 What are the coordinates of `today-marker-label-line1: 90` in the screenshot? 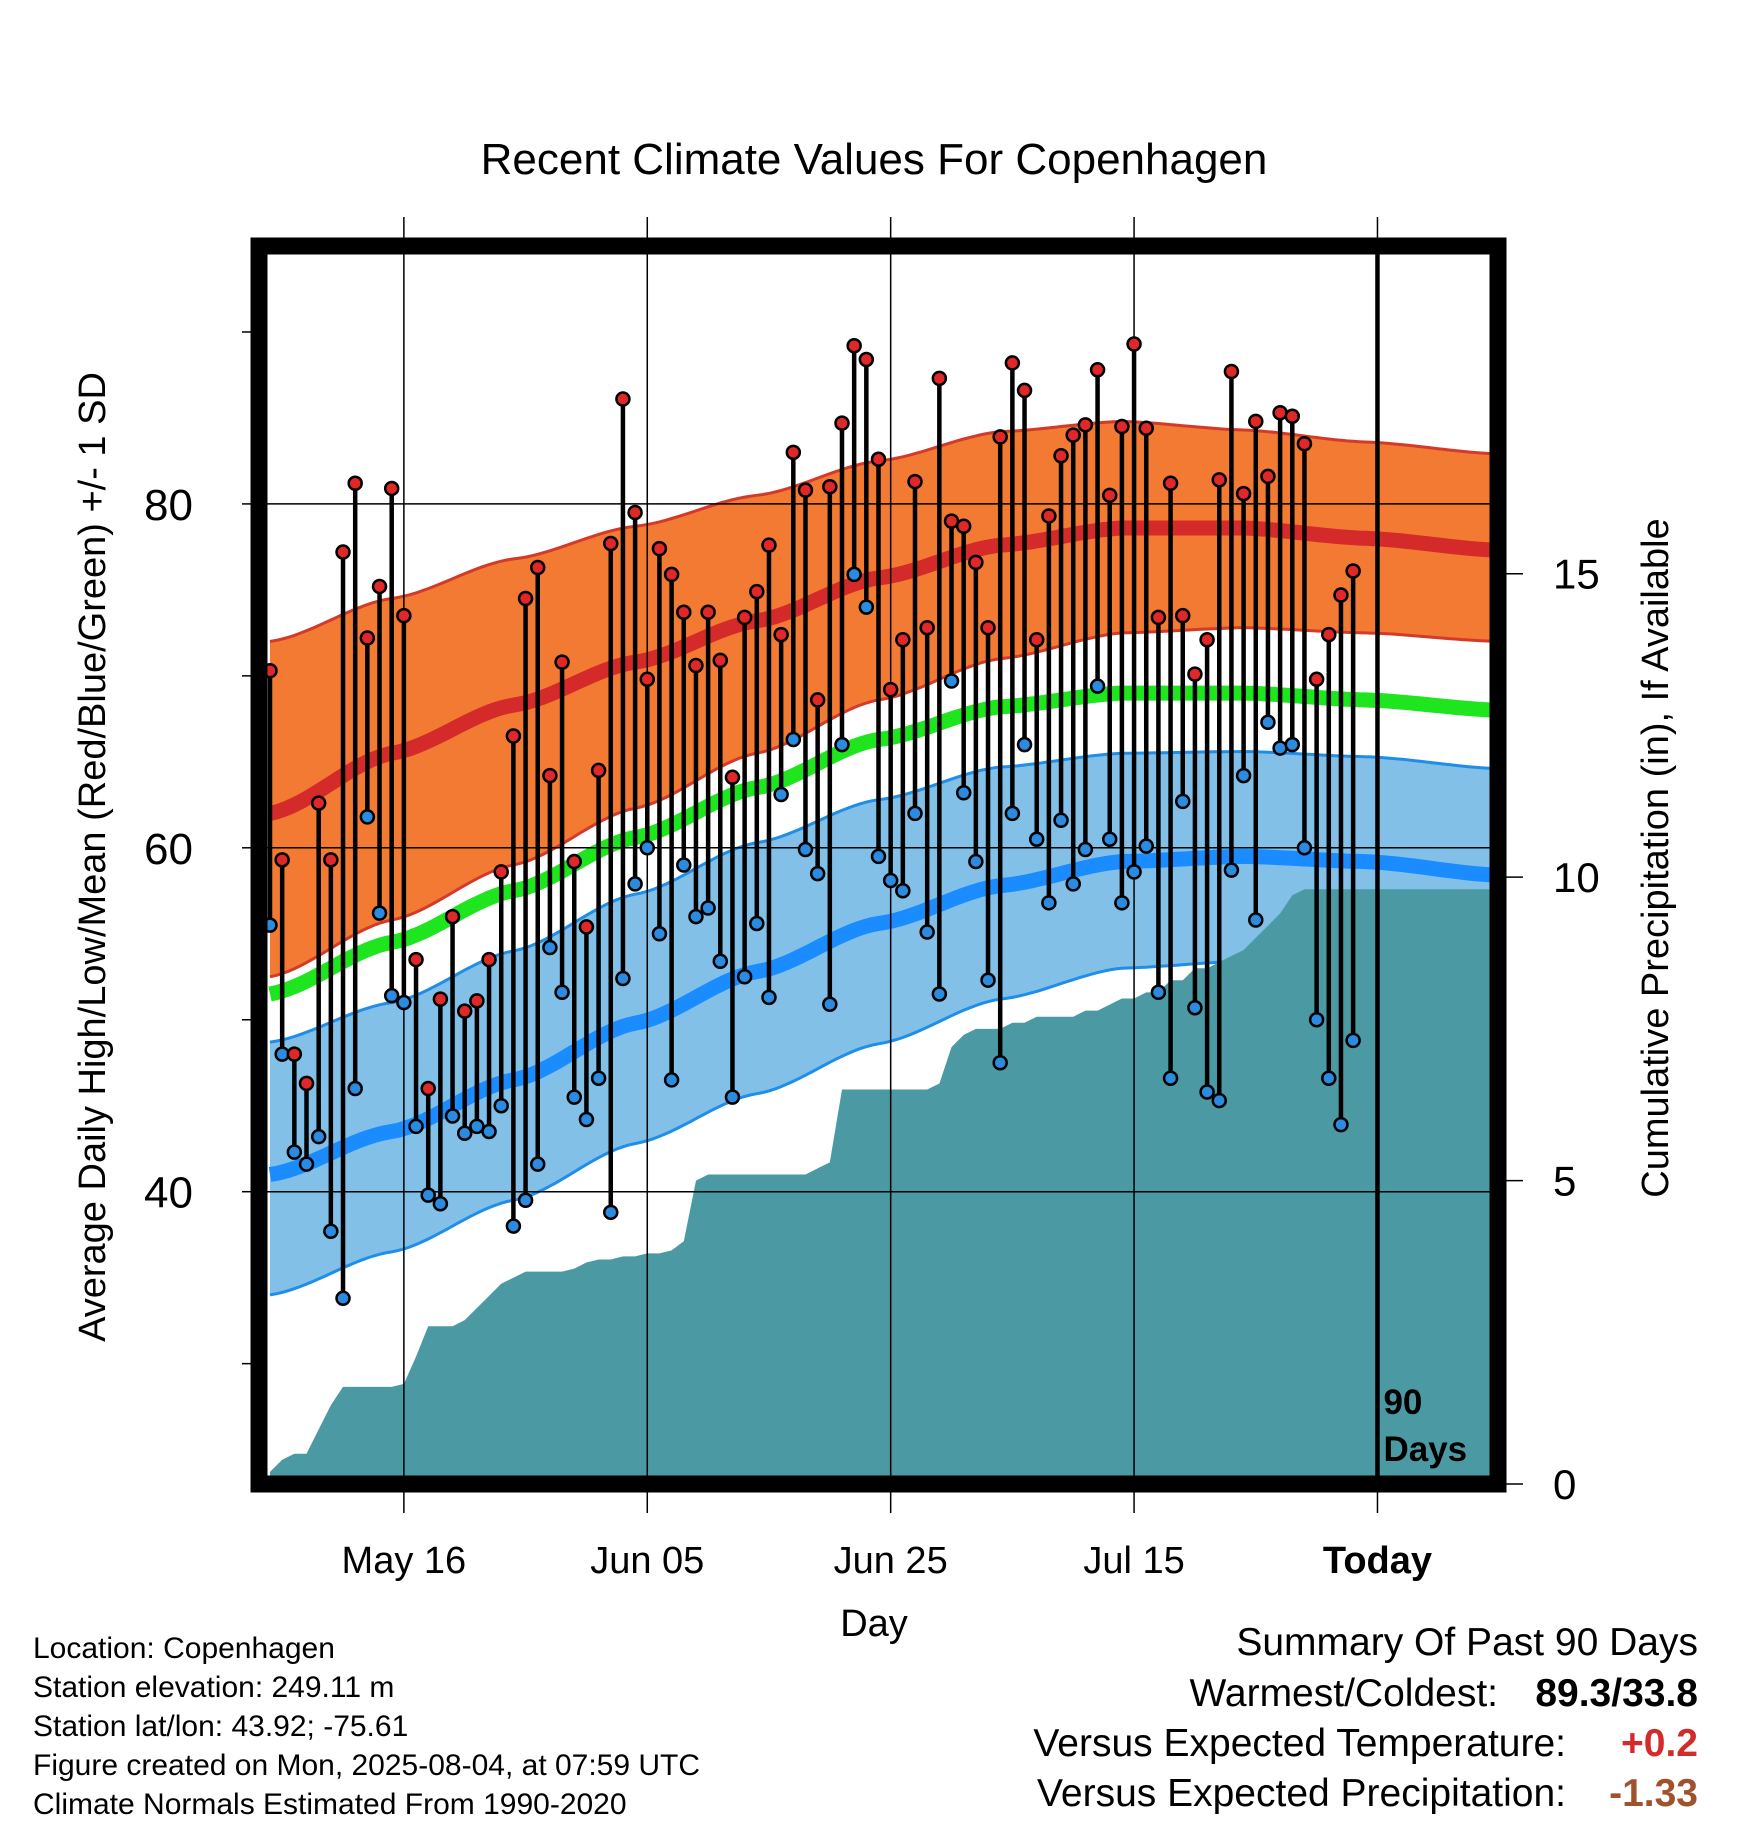 It's located at (1402, 1402).